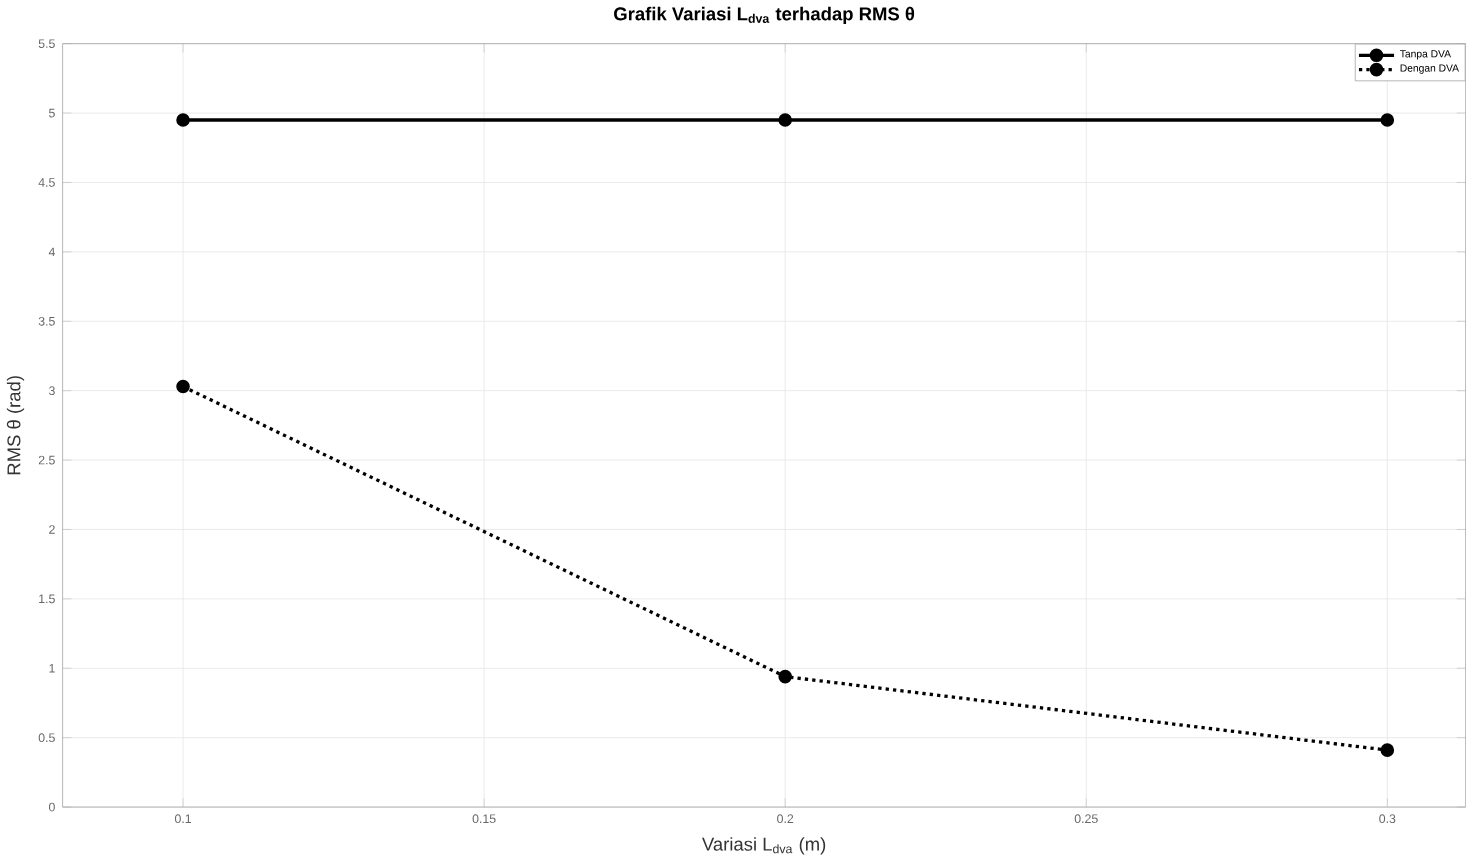 This screenshot has width=1466, height=862. Describe the element at coordinates (764, 16) in the screenshot. I see `chart-title: Grafik Variasi L$_{dva}$ terhadap RMS θ` at that location.